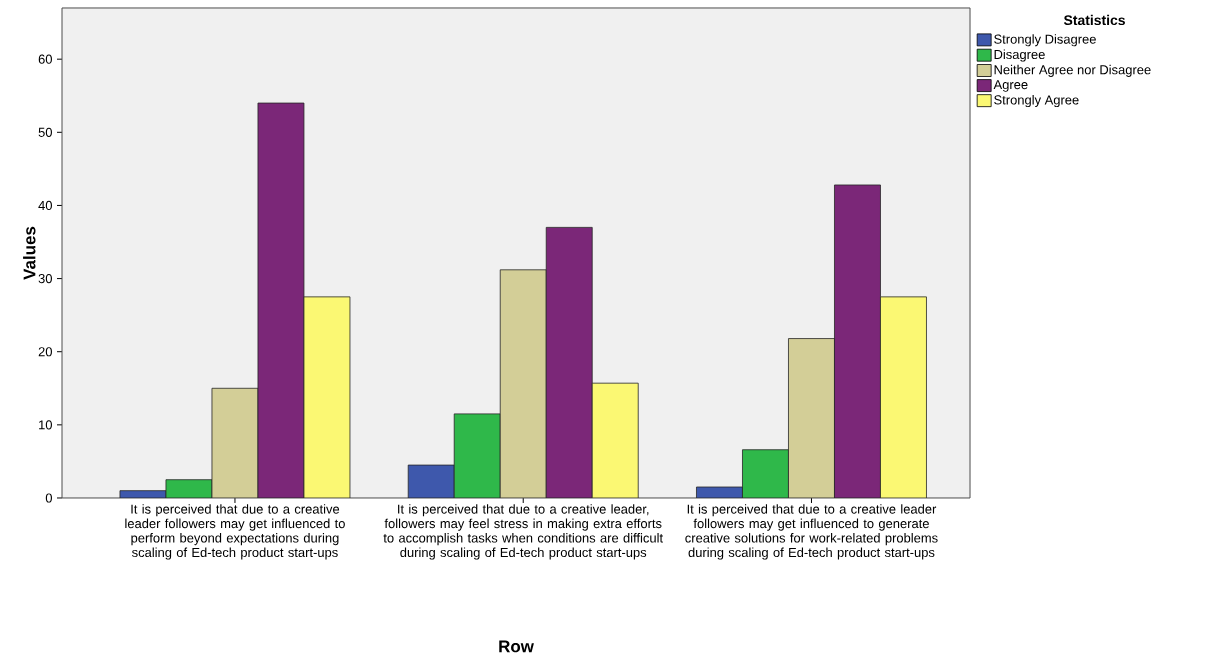 Image resolution: width=1220 pixels, height=658 pixels. What do you see at coordinates (45, 132) in the screenshot?
I see `y-tick-label: 50` at bounding box center [45, 132].